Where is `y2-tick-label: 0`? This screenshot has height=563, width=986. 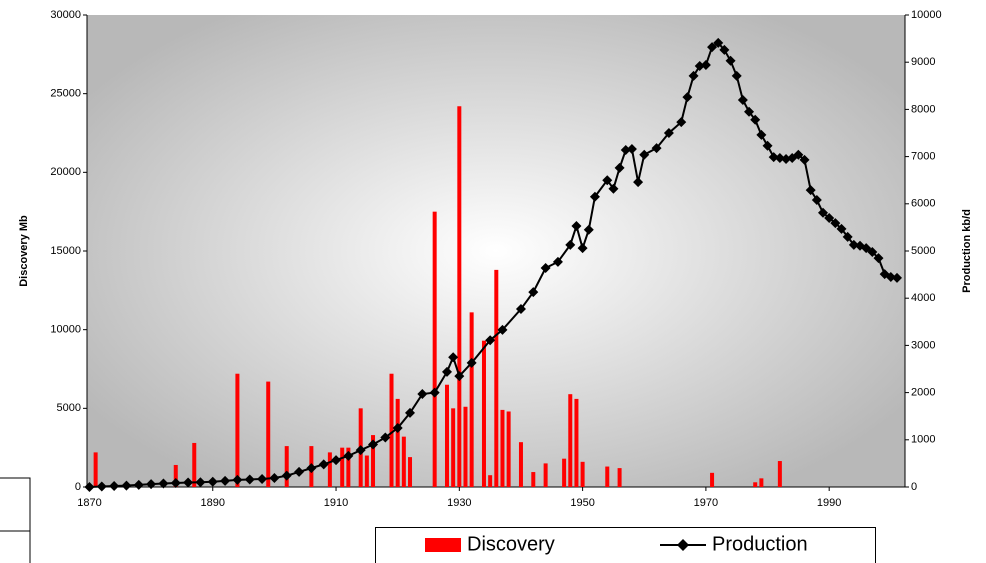
y2-tick-label: 0 is located at coordinates (914, 487).